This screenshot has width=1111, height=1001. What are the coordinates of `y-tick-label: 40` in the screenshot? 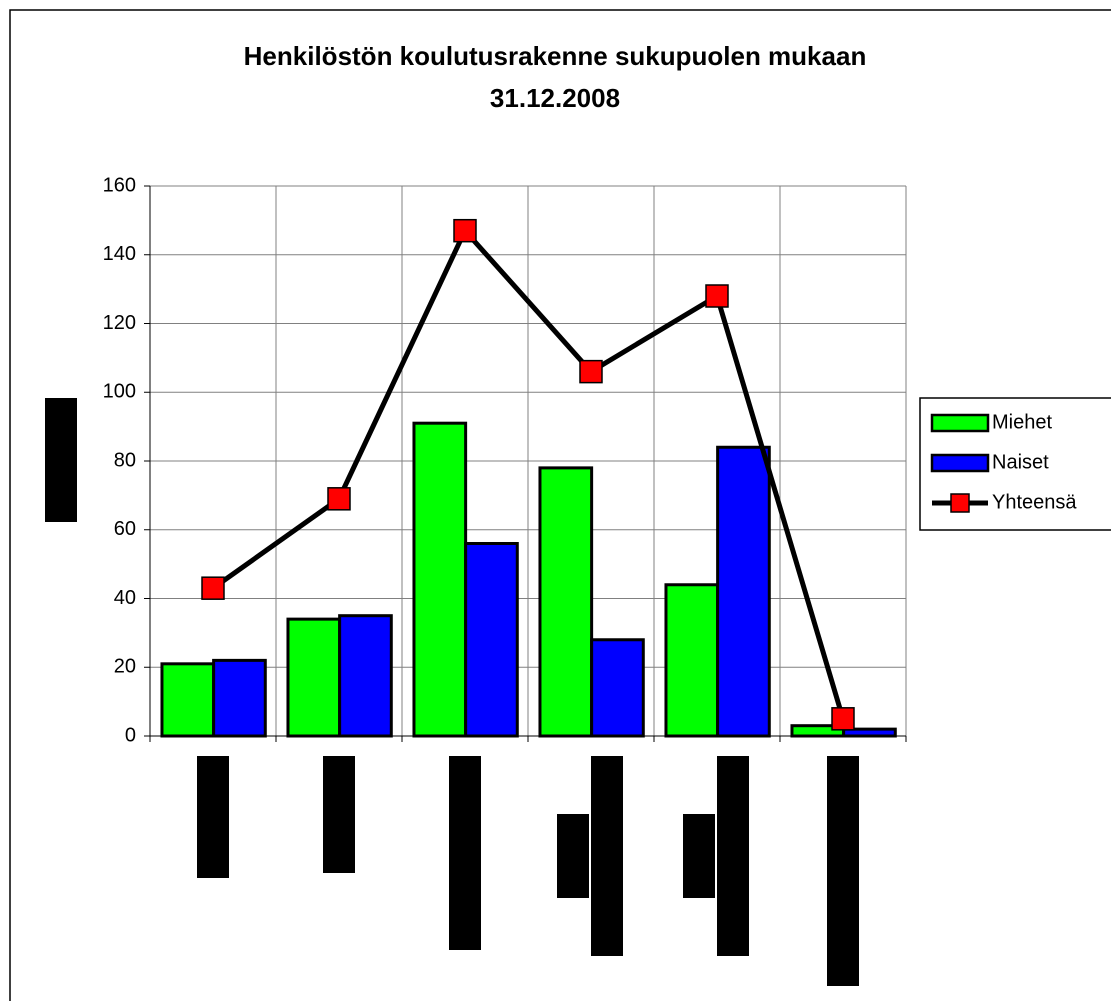 It's located at (125, 598).